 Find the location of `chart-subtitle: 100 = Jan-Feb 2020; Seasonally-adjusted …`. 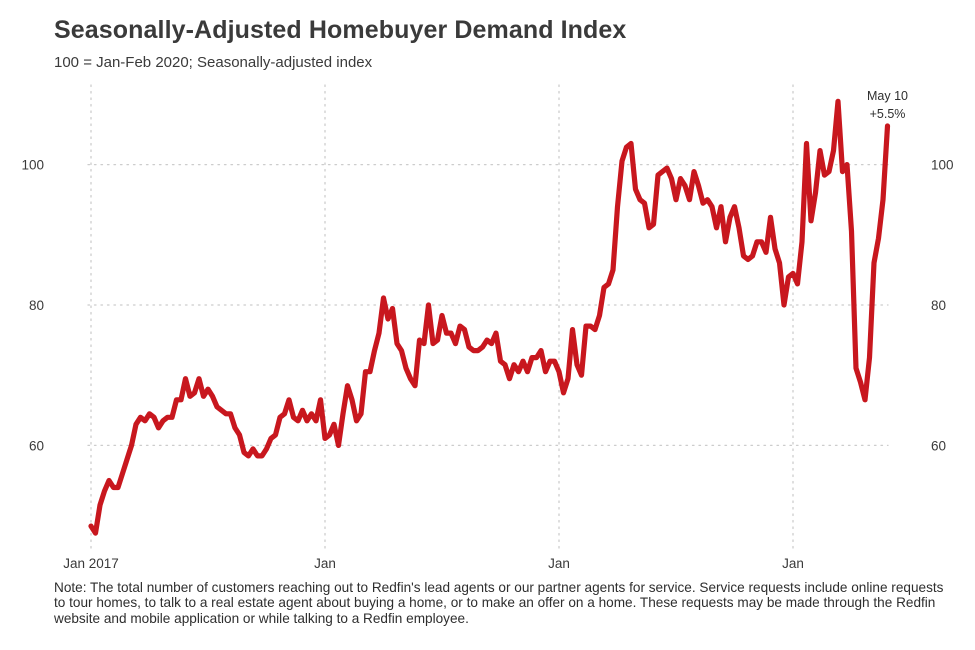

chart-subtitle: 100 = Jan-Feb 2020; Seasonally-adjusted … is located at coordinates (213, 62).